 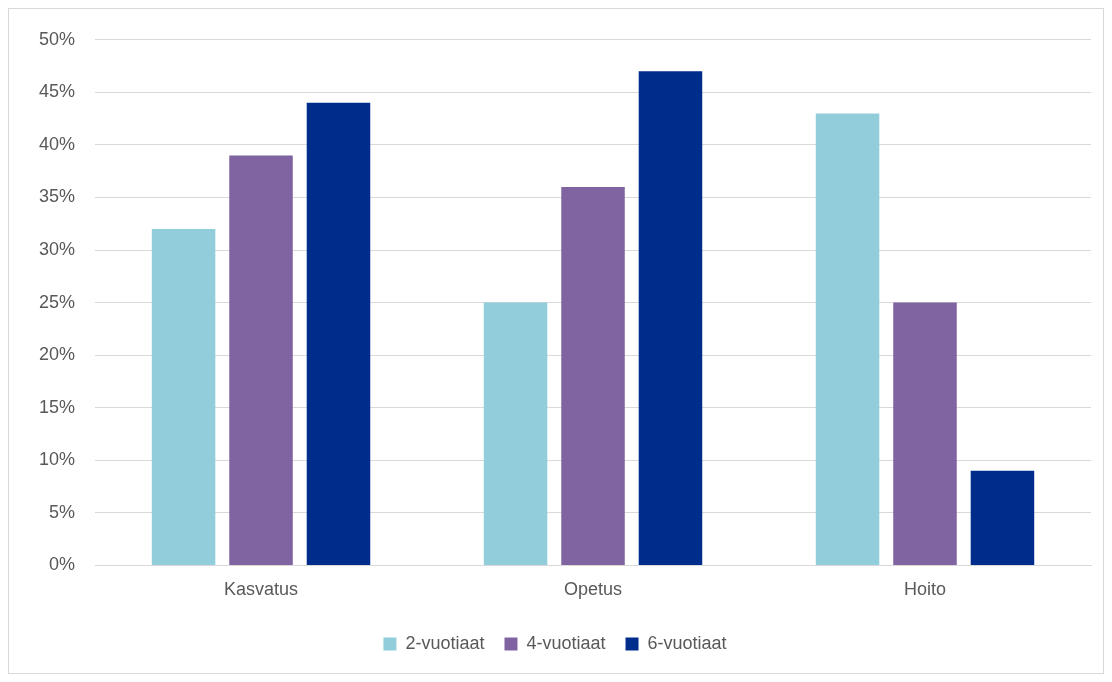 I want to click on legend-label: 2-vuotiaat, so click(x=445, y=642).